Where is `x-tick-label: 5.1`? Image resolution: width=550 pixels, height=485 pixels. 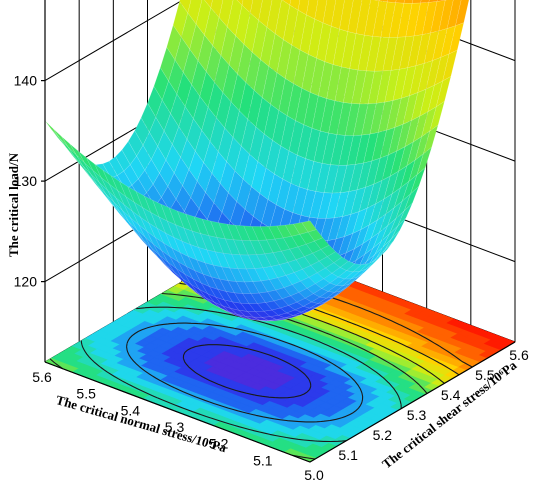 x-tick-label: 5.1 is located at coordinates (263, 460).